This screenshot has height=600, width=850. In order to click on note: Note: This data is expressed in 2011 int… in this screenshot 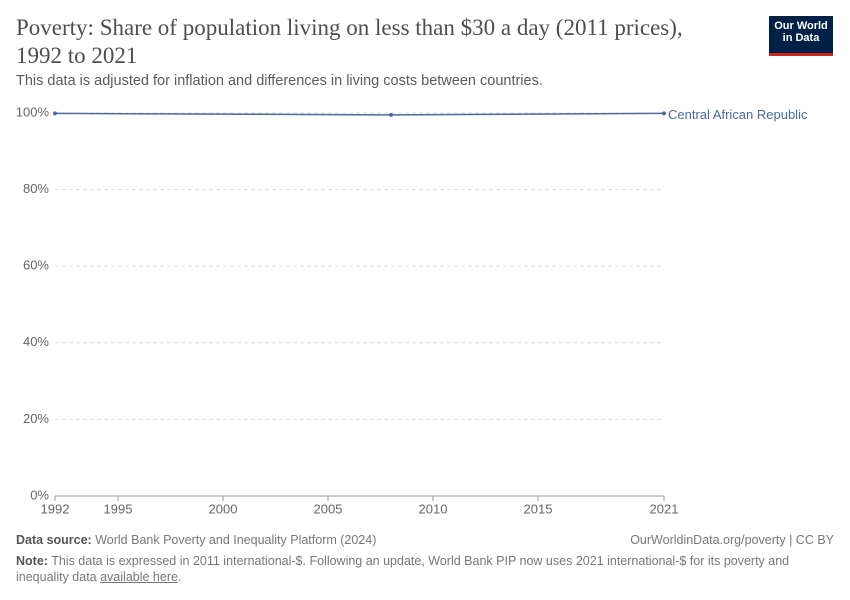, I will do `click(421, 569)`.